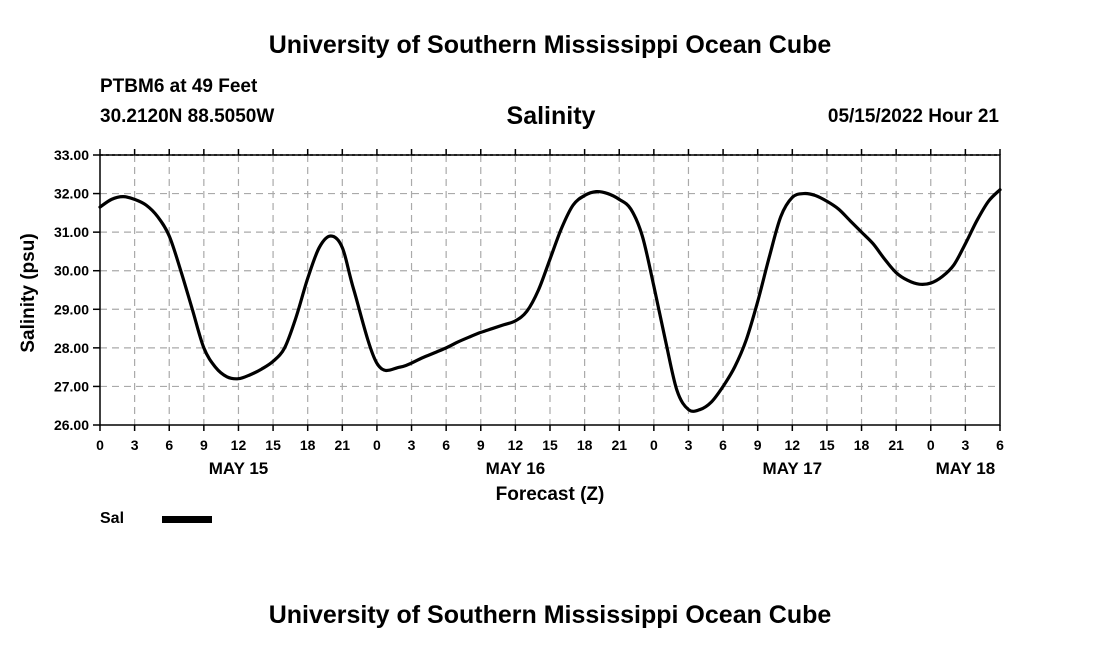 Image resolution: width=1100 pixels, height=650 pixels. Describe the element at coordinates (71, 309) in the screenshot. I see `y-tick-label: 29.00` at that location.